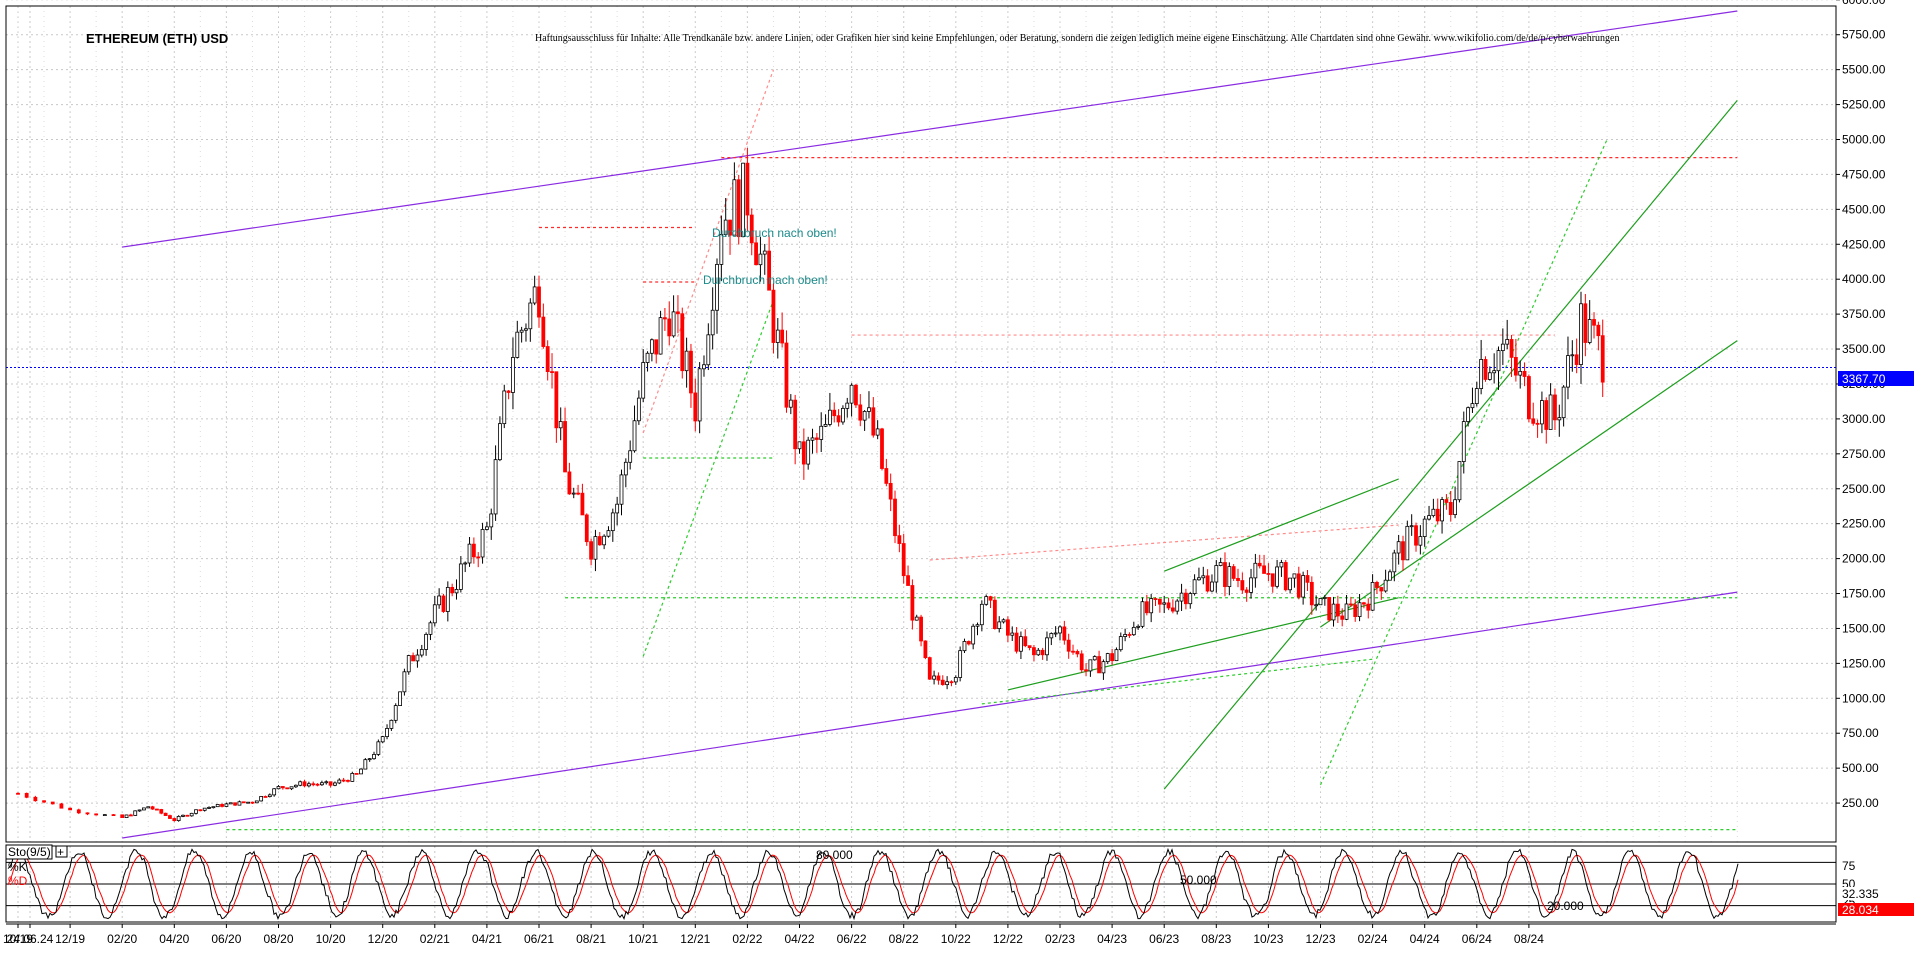 The image size is (1916, 953). I want to click on k-value-box, so click(1876, 893).